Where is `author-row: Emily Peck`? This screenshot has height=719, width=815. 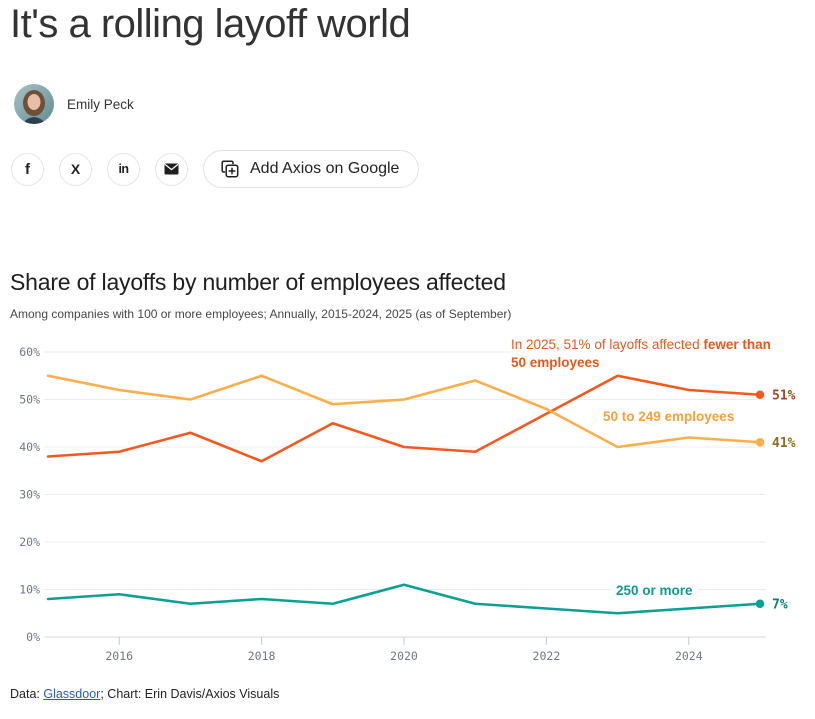 author-row: Emily Peck is located at coordinates (414, 104).